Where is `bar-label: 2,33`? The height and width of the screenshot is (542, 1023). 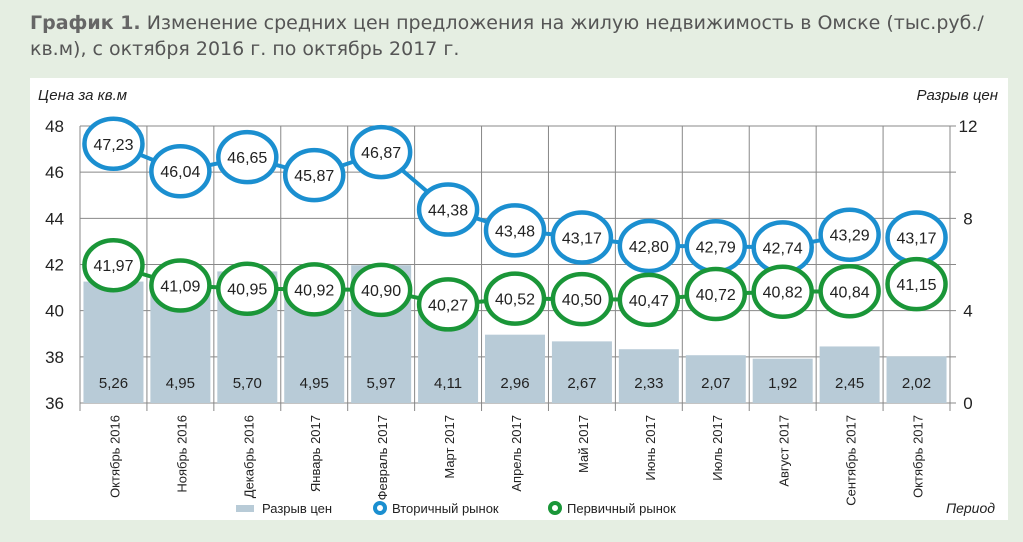
bar-label: 2,33 is located at coordinates (648, 383).